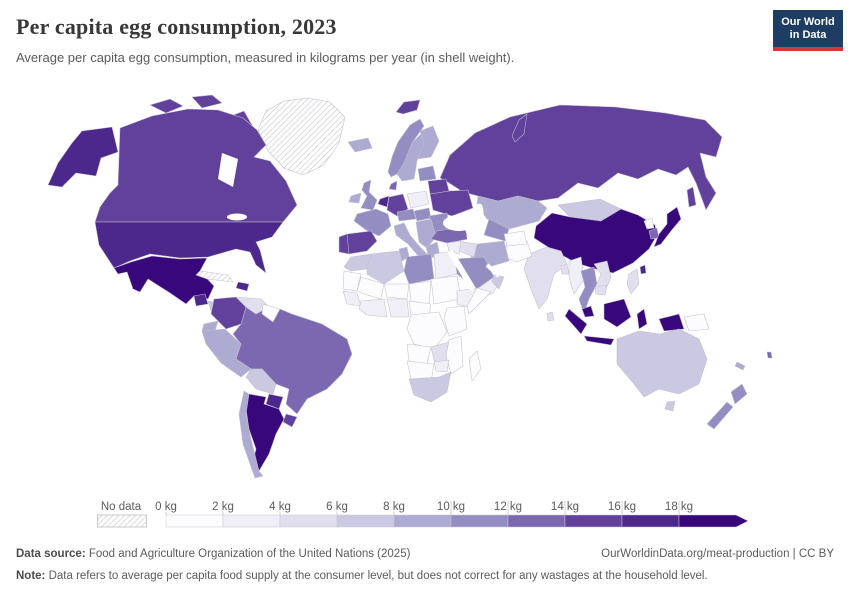 The height and width of the screenshot is (600, 850). I want to click on legend-bin-8-10 kg, so click(422, 521).